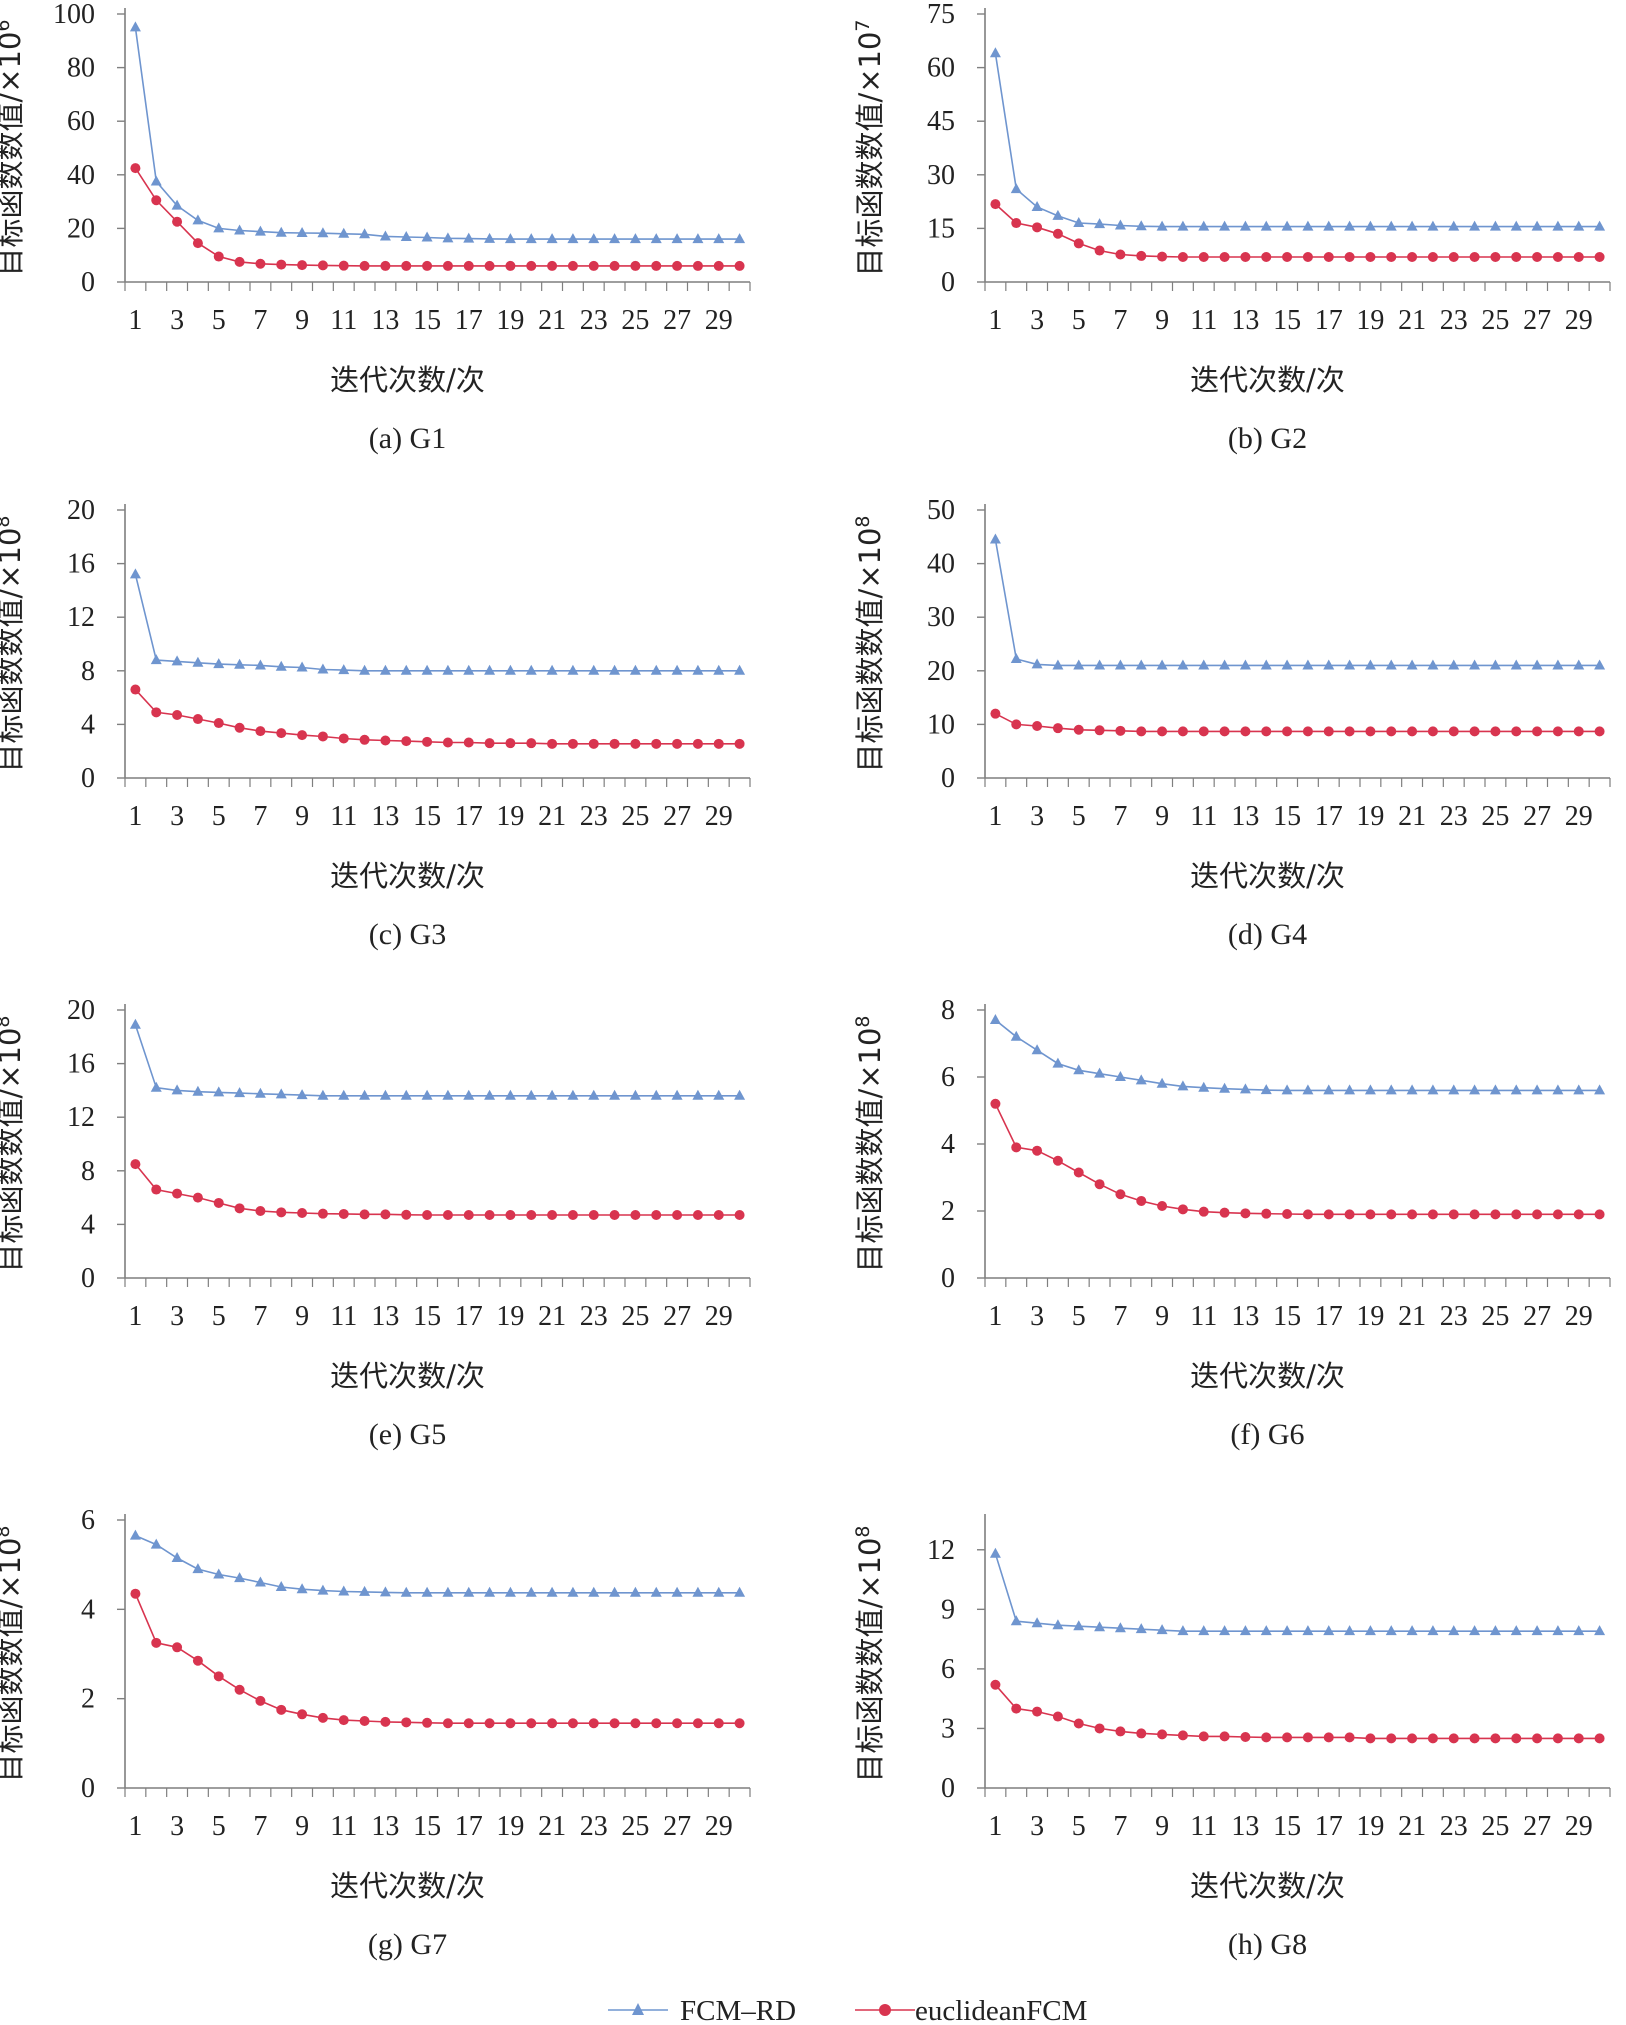 The width and height of the screenshot is (1626, 2025). Describe the element at coordinates (1454, 1316) in the screenshot. I see `x-tick-label: 23` at that location.